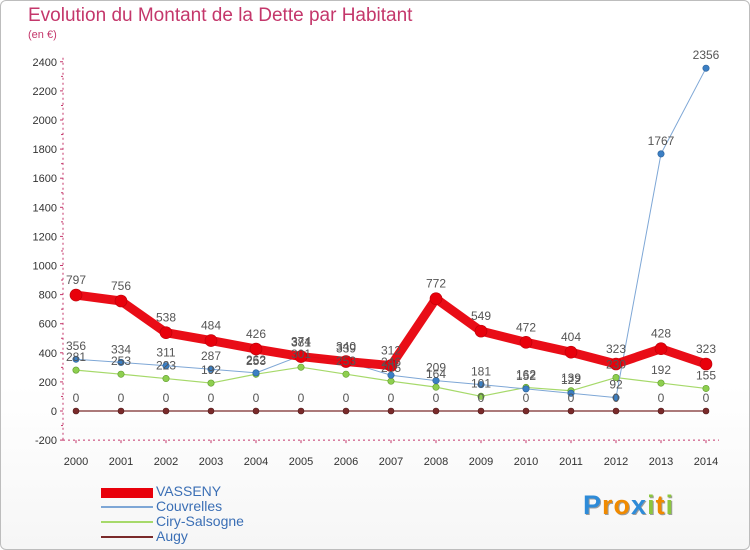 The image size is (750, 550). I want to click on y-tick-label: 400, so click(48, 354).